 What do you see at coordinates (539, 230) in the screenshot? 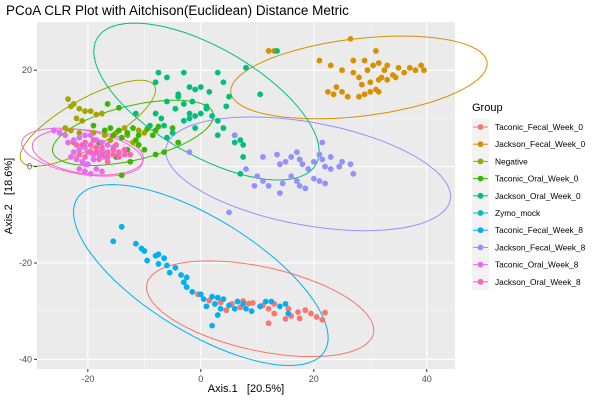
I see `legend-label: Taconic_Fecal_Week_8` at bounding box center [539, 230].